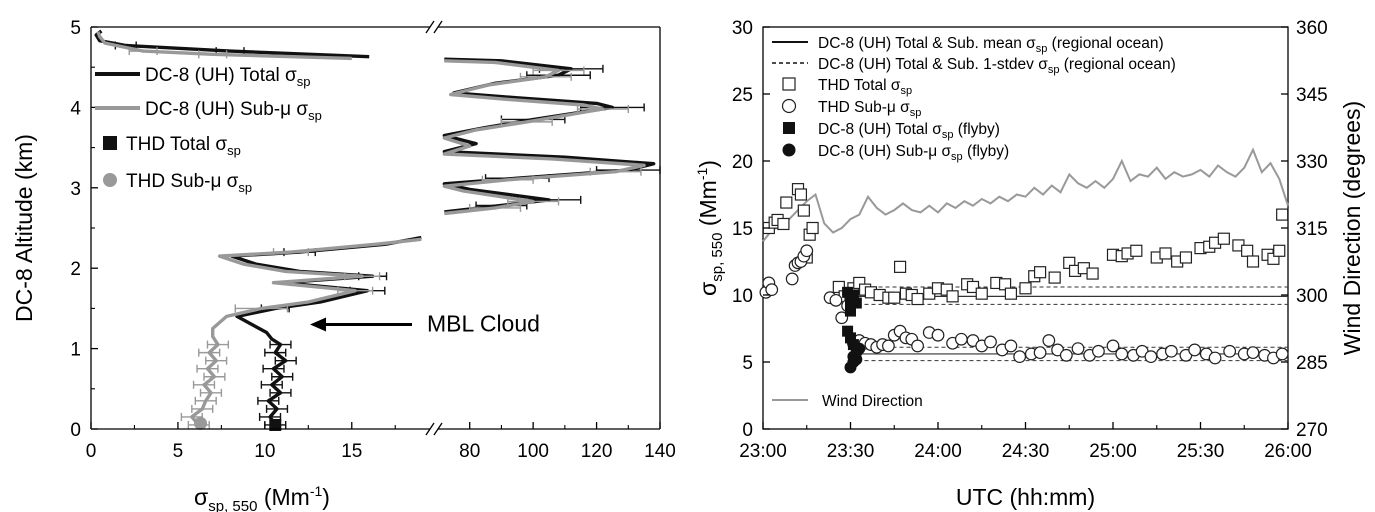  Describe the element at coordinates (851, 451) in the screenshot. I see `x-tick-label: 23:30` at that location.